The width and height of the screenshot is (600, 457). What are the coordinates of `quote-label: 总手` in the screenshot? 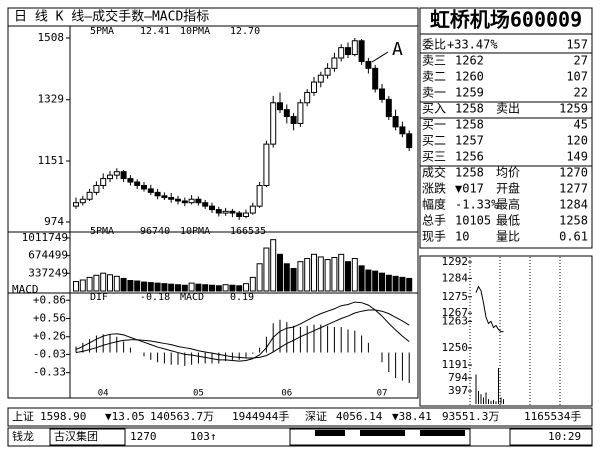 It's located at (434, 221).